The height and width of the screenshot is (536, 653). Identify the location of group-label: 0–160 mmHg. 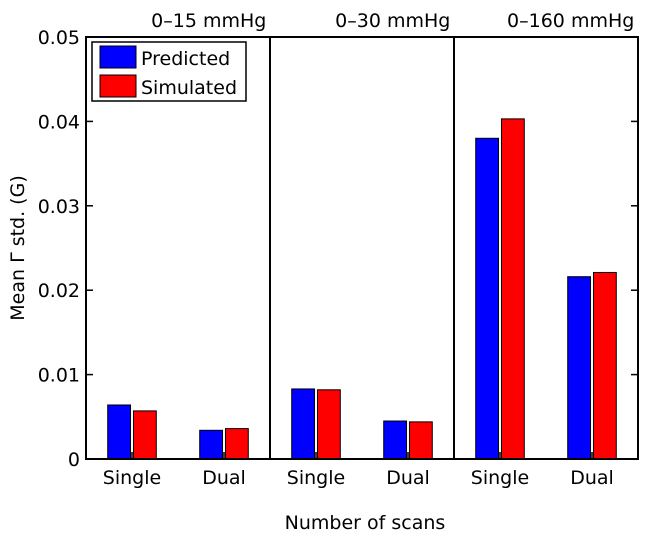
(570, 21).